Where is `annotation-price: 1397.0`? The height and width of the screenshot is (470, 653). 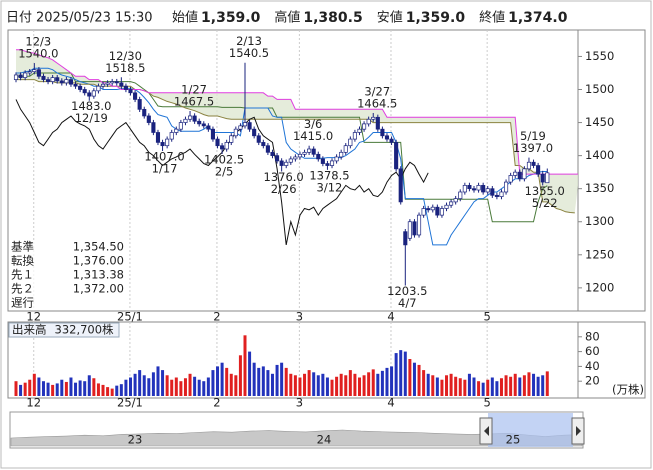 annotation-price: 1397.0 is located at coordinates (533, 148).